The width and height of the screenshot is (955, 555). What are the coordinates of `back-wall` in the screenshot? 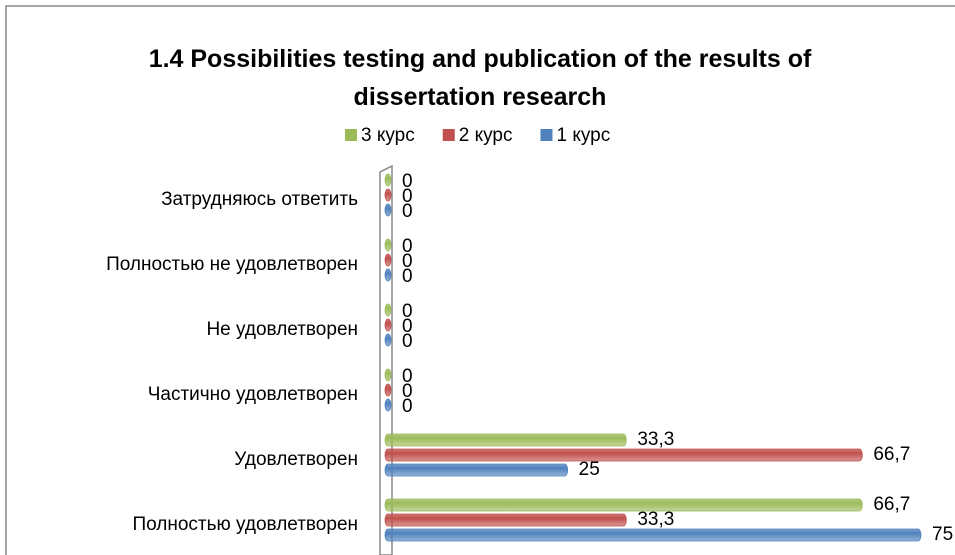 It's located at (386, 359).